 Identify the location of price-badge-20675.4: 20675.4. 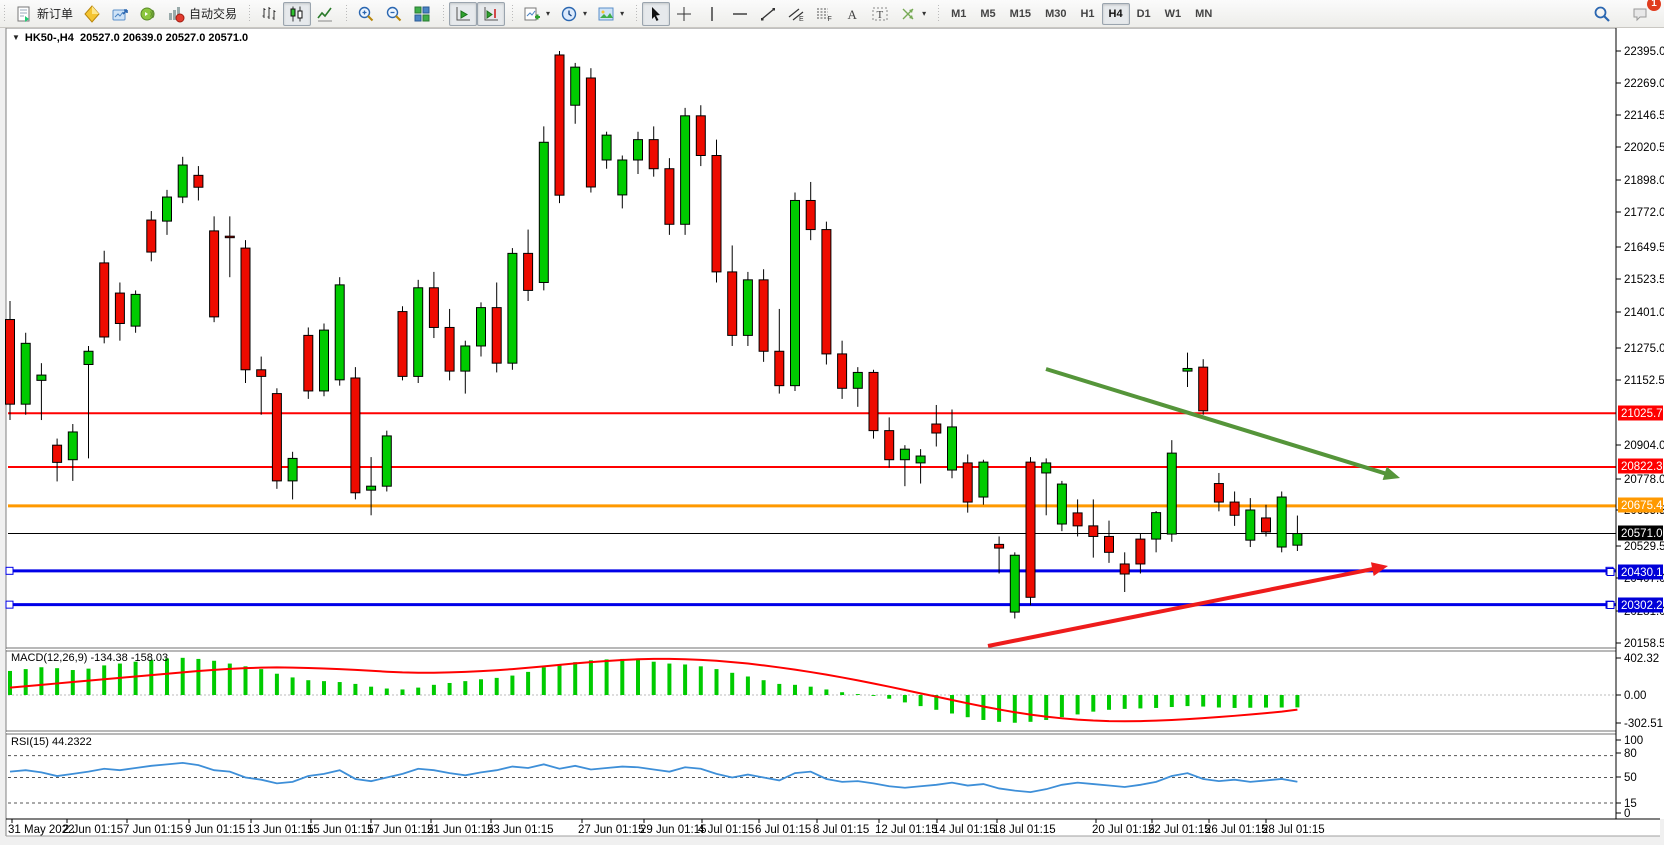
(1640, 505).